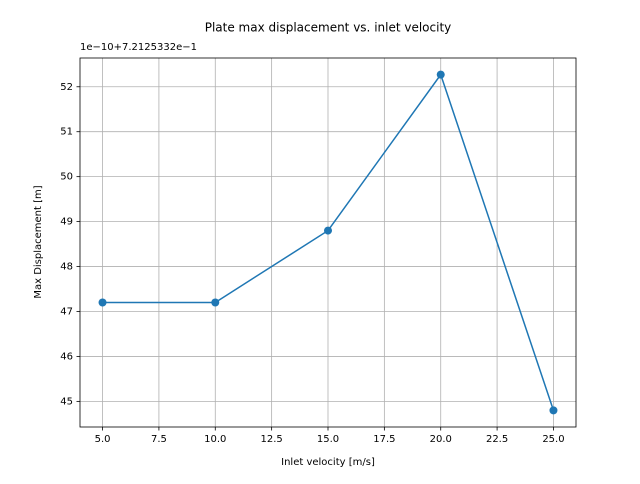 Image resolution: width=640 pixels, height=484 pixels. I want to click on x-tick-label: 10.0, so click(215, 439).